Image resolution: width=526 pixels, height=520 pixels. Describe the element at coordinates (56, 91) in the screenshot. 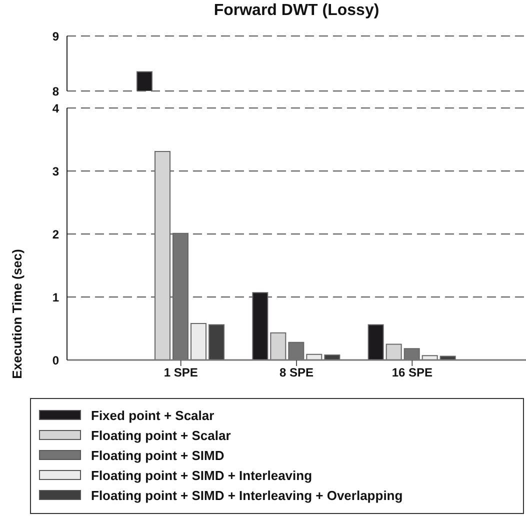

I see `y-tick-label: 8` at that location.